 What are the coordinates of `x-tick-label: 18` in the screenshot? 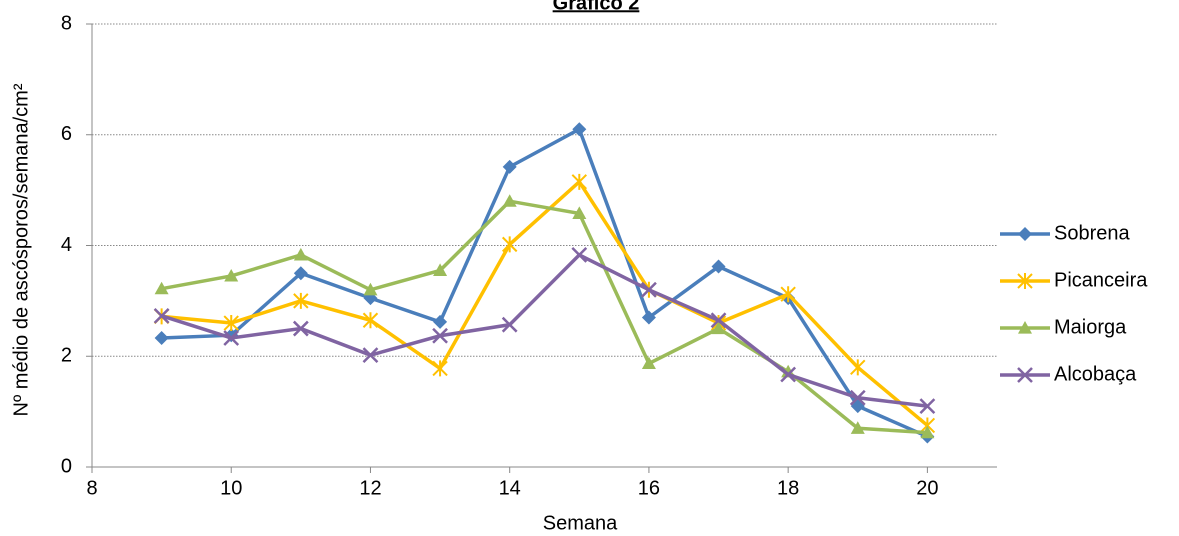 It's located at (788, 488).